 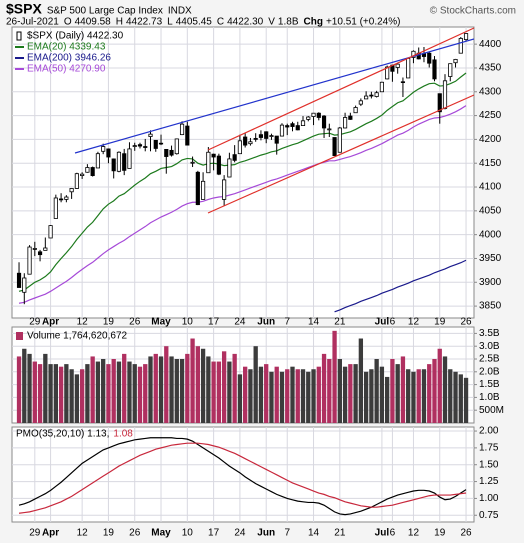 I want to click on x-tick-label: 10, so click(x=188, y=533).